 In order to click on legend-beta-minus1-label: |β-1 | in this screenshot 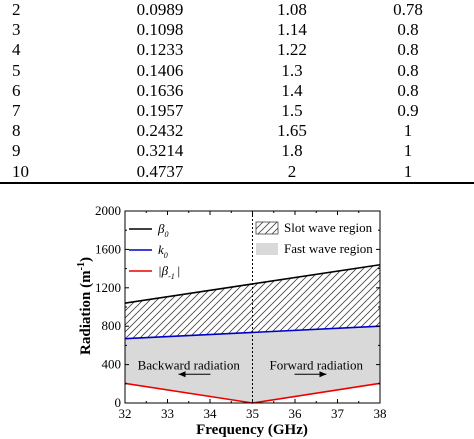, I will do `click(169, 272)`.